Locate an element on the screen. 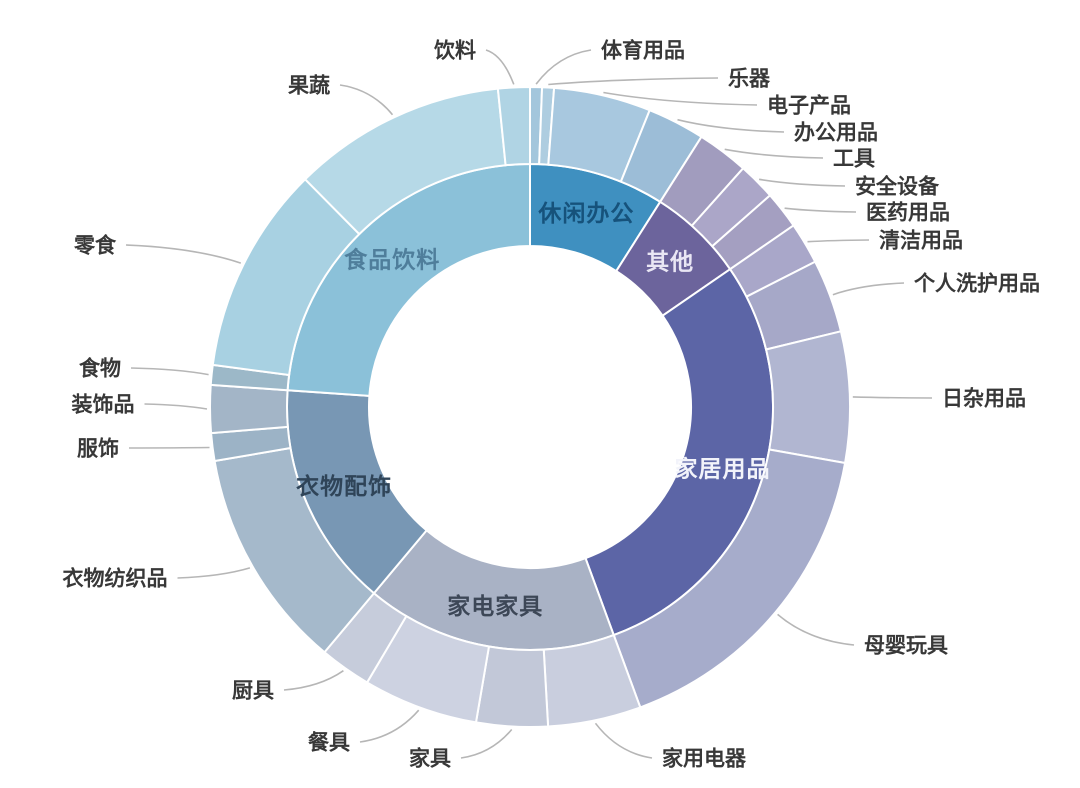 The width and height of the screenshot is (1080, 788). outer-label-tools: 工具 is located at coordinates (854, 158).